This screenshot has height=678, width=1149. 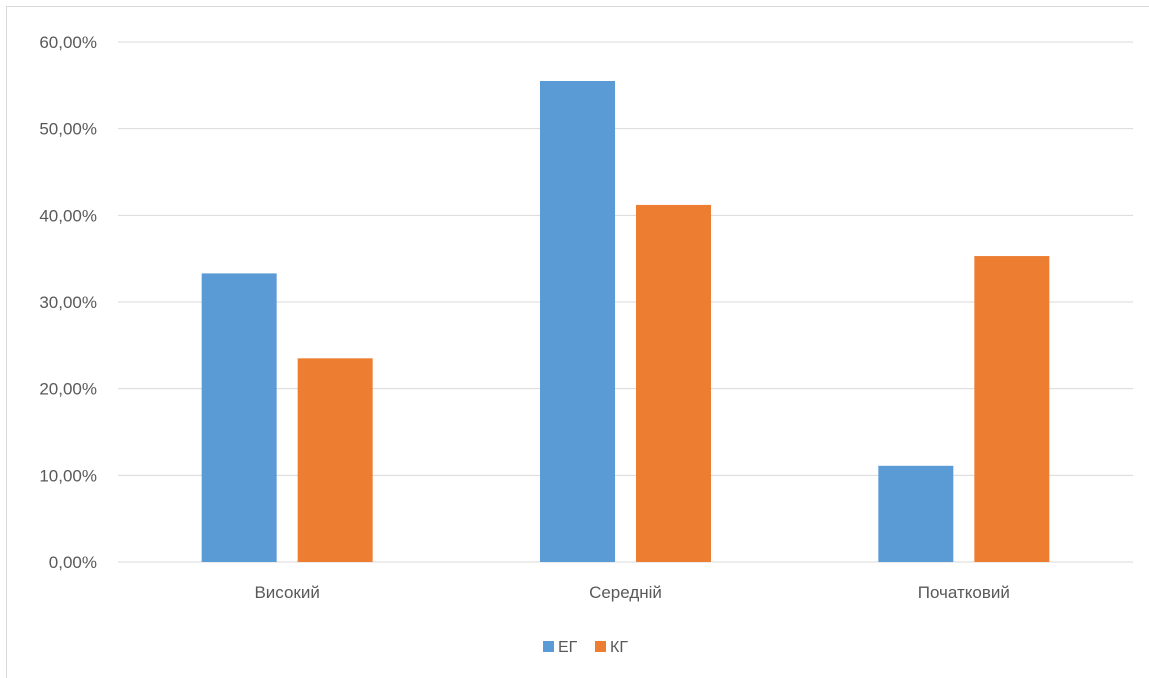 What do you see at coordinates (68, 215) in the screenshot?
I see `y-tick-label: 40,00%` at bounding box center [68, 215].